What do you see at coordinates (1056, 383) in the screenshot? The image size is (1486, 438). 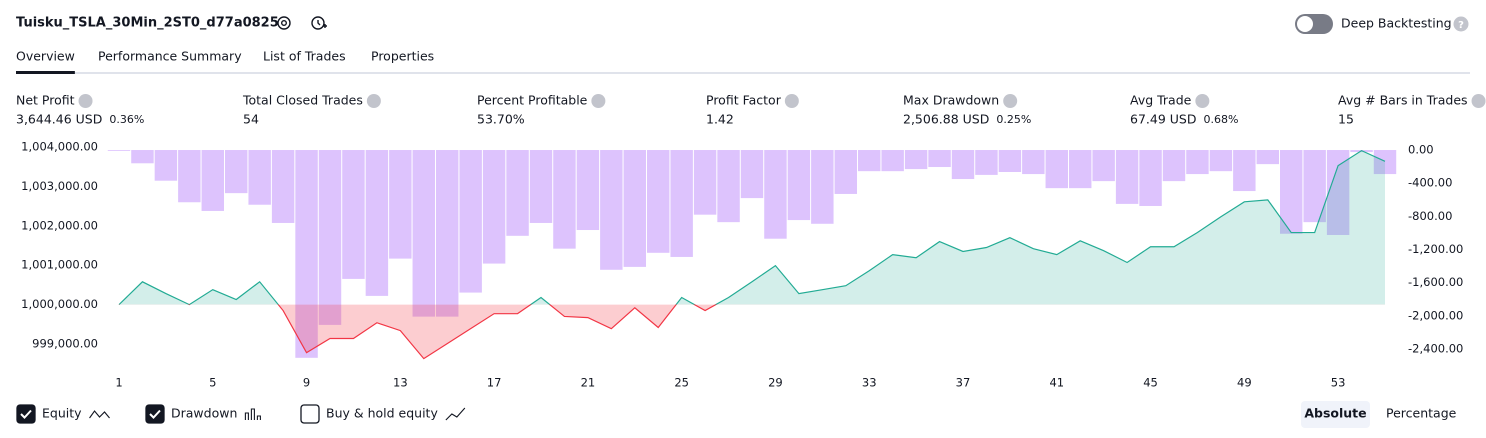 I see `x-tick-label: 41` at bounding box center [1056, 383].